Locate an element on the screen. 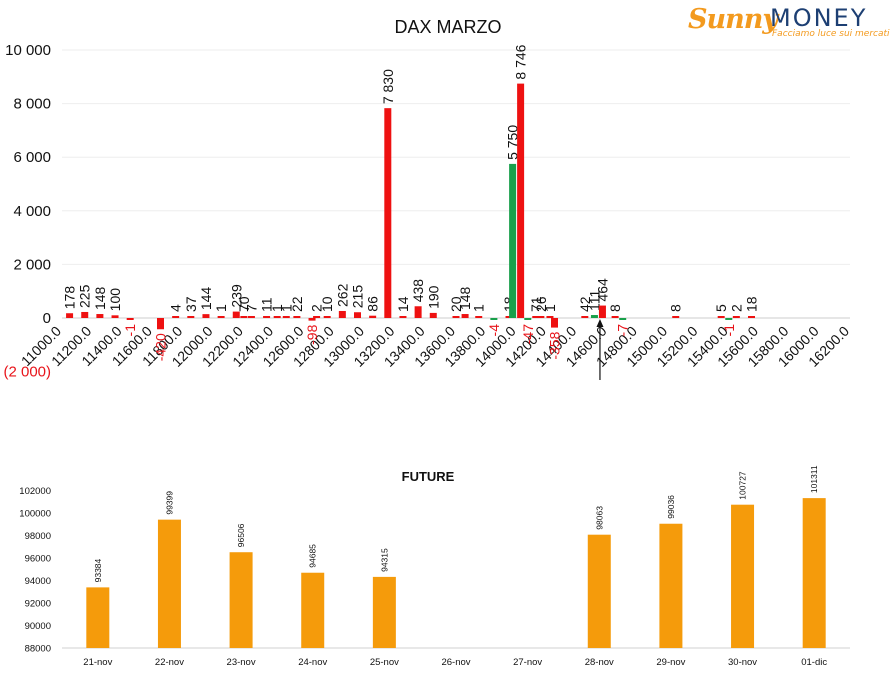 Image resolution: width=895 pixels, height=679 pixels. put-data-label: 225 is located at coordinates (85, 296).